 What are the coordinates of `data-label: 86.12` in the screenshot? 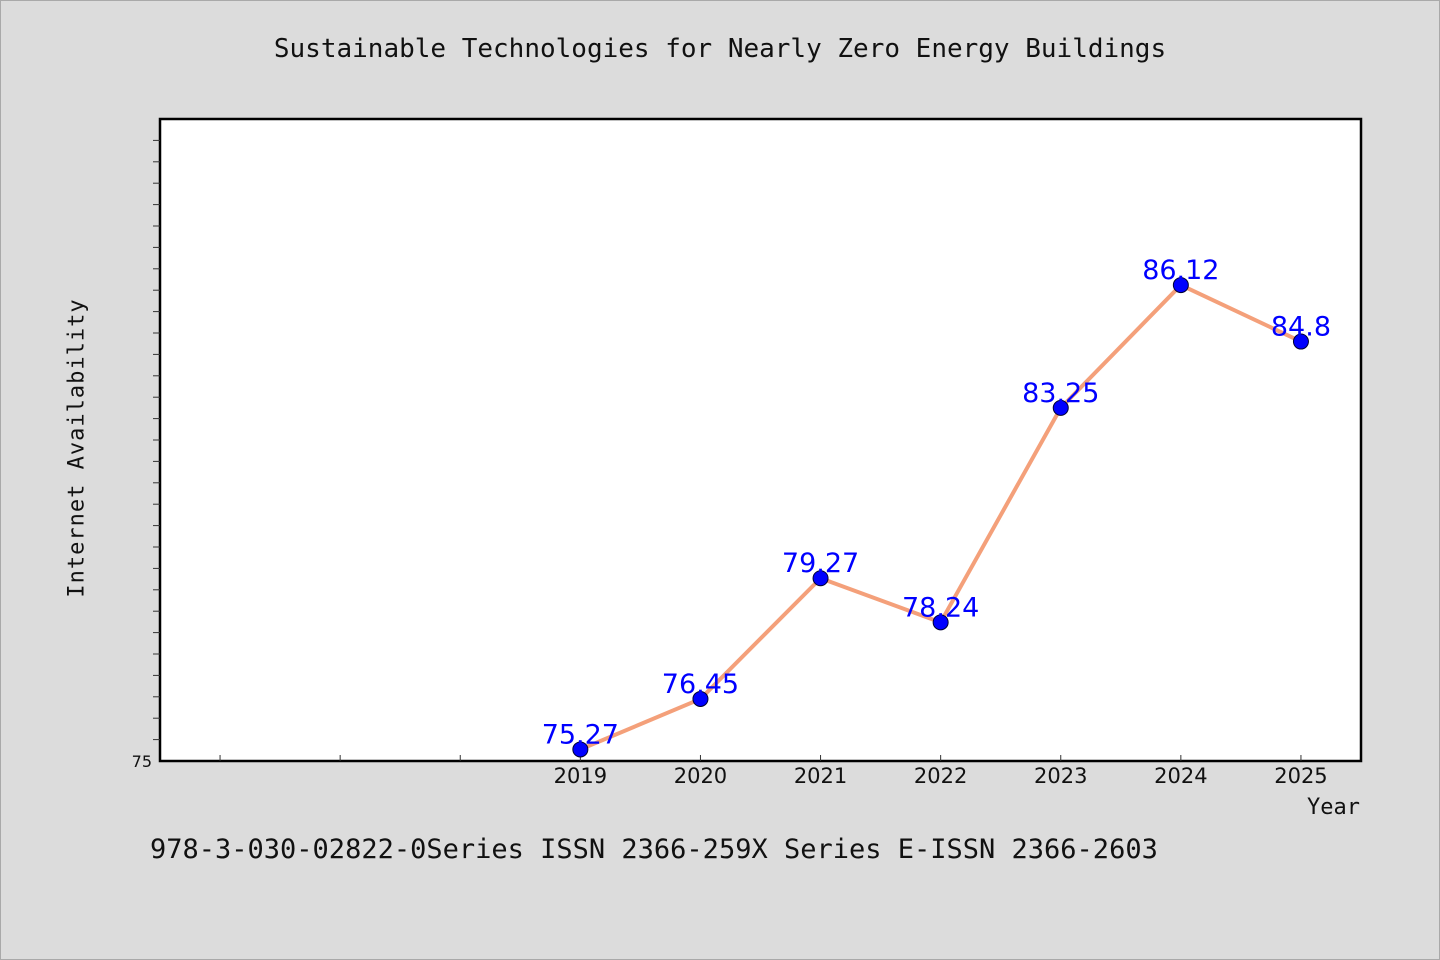 It's located at (1180, 270).